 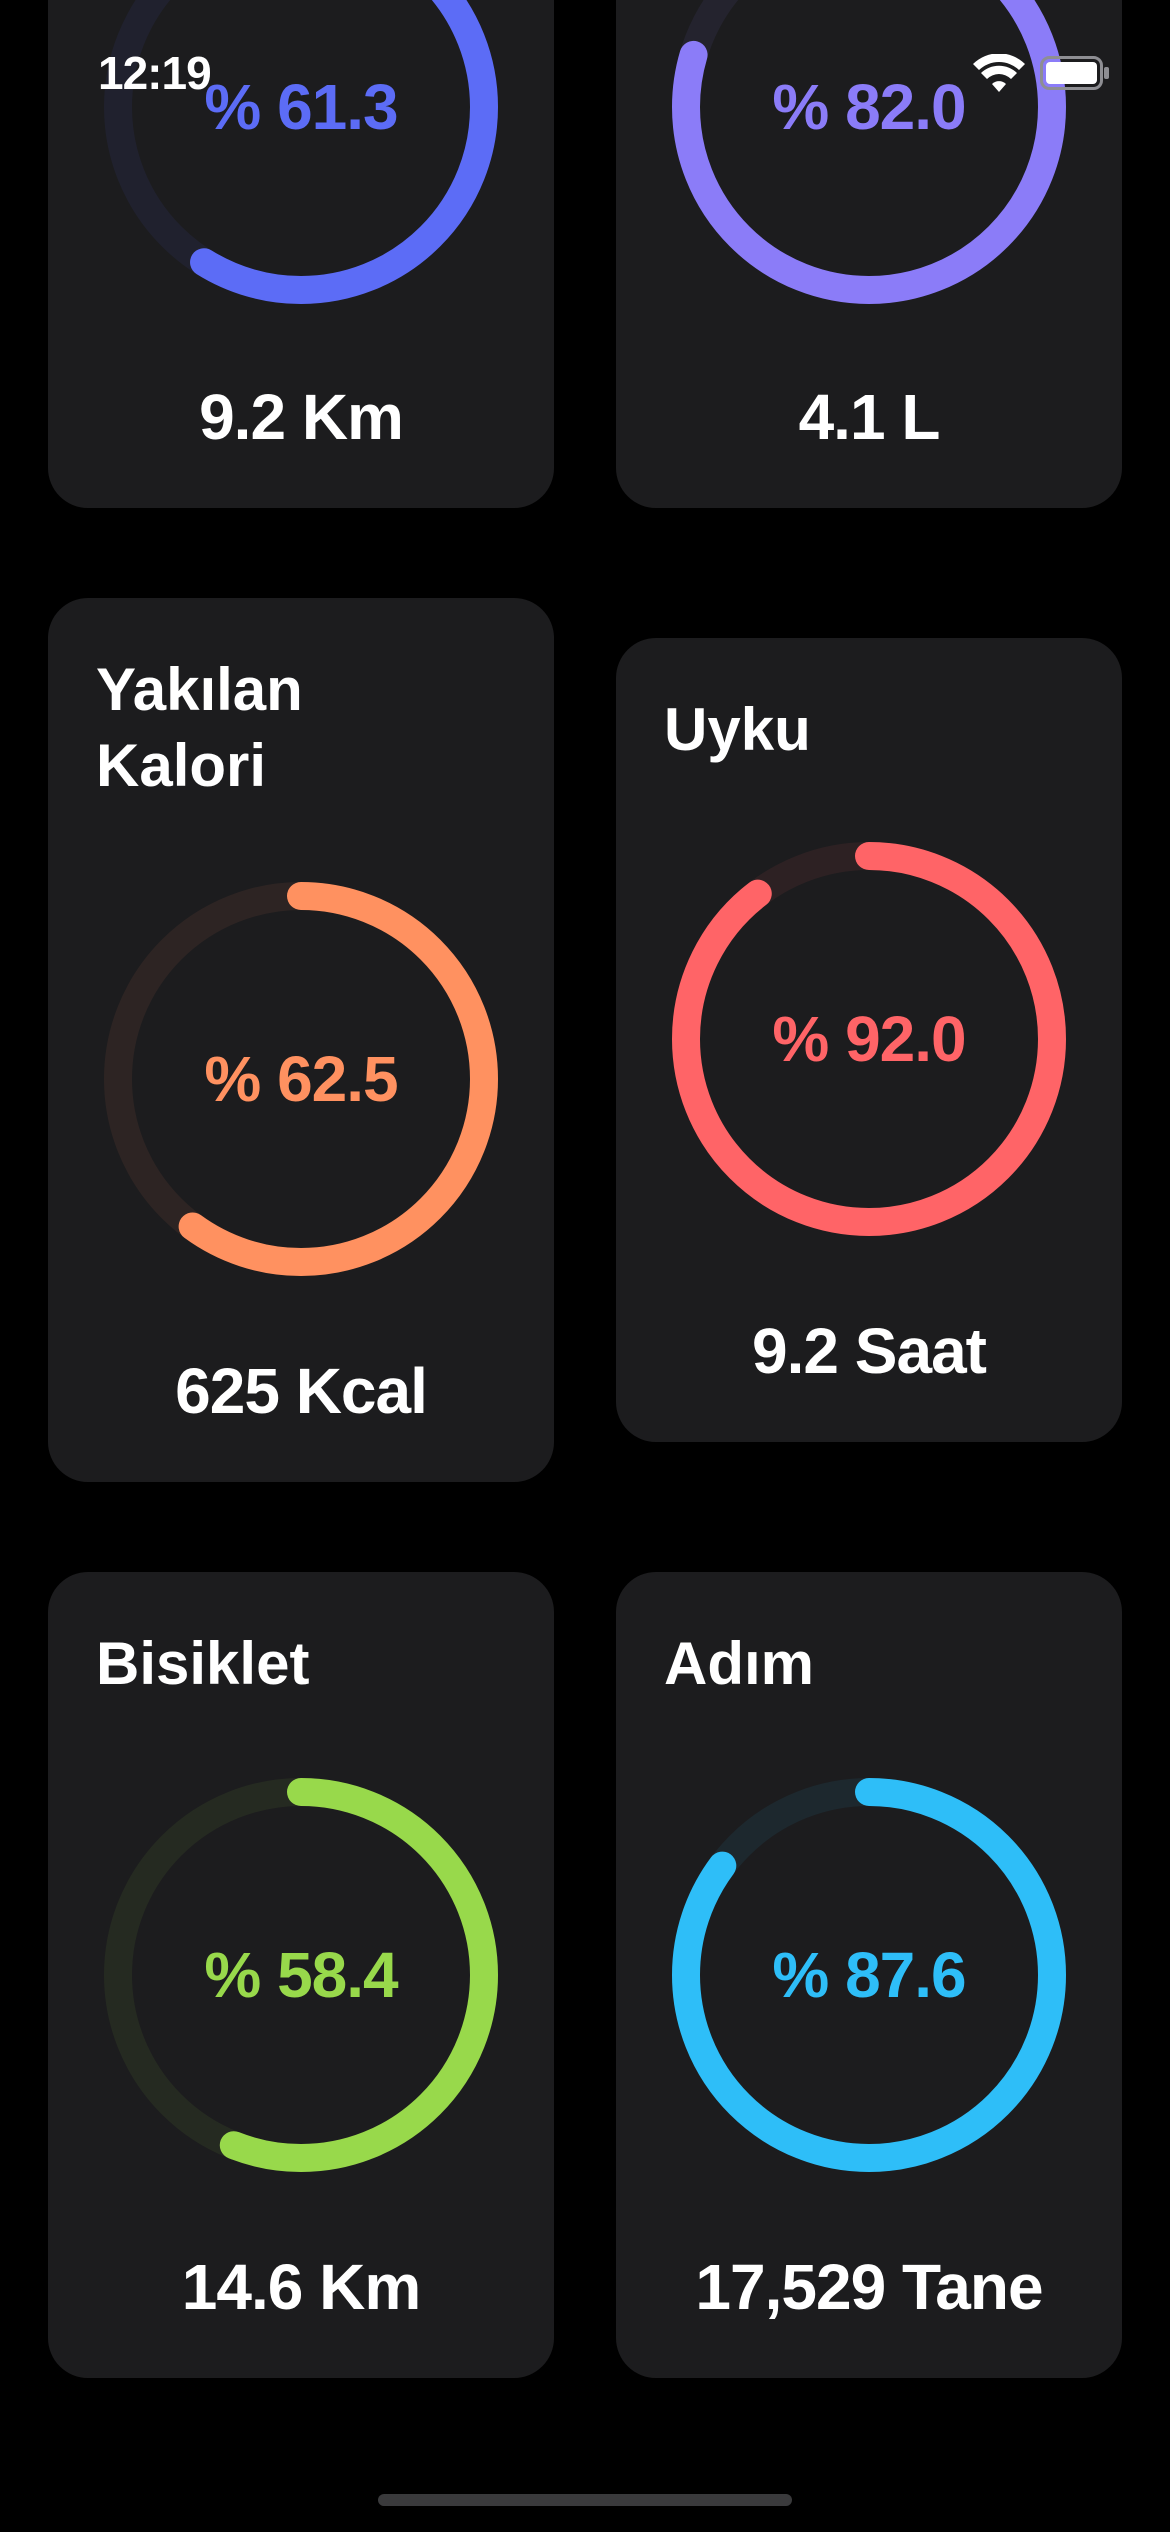 What do you see at coordinates (301, 2287) in the screenshot?
I see `card-amount: 14.6 Km` at bounding box center [301, 2287].